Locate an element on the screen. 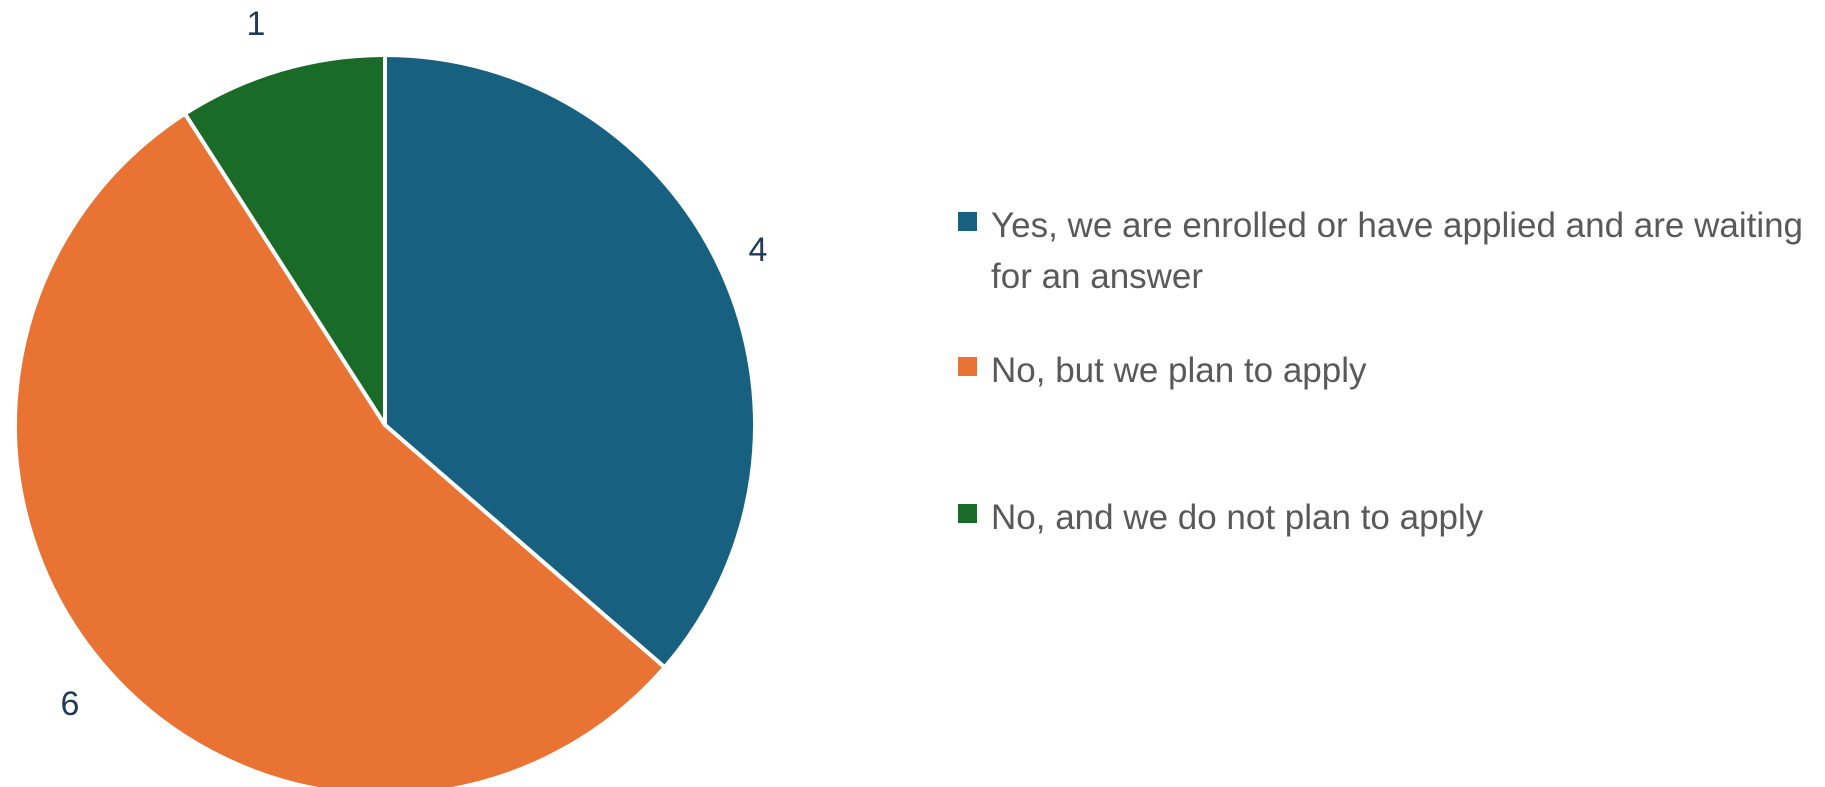  legend-swatch-yes-enrolled is located at coordinates (967, 221).